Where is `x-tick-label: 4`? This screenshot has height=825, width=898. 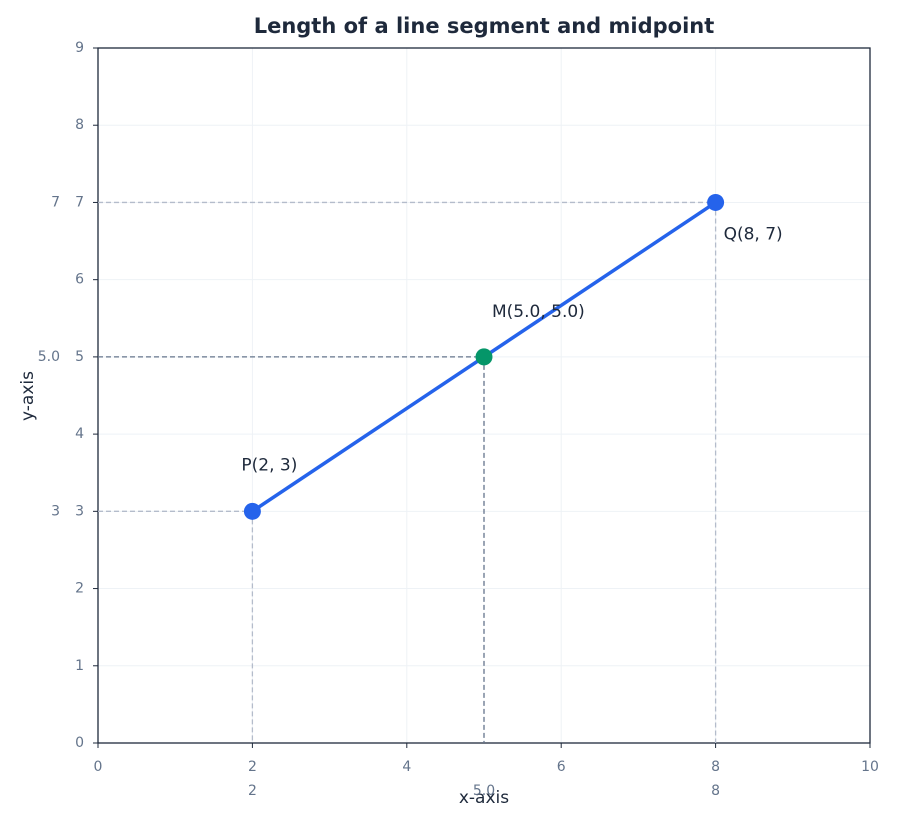
x-tick-label: 4 is located at coordinates (406, 767).